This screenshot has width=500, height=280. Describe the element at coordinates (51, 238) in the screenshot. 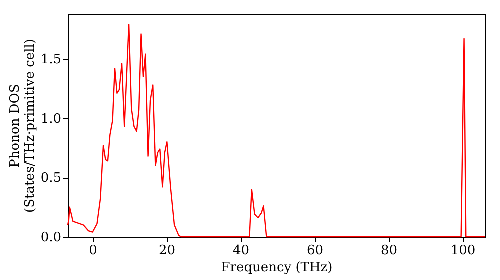

I see `y-tick-label: 0.0` at that location.